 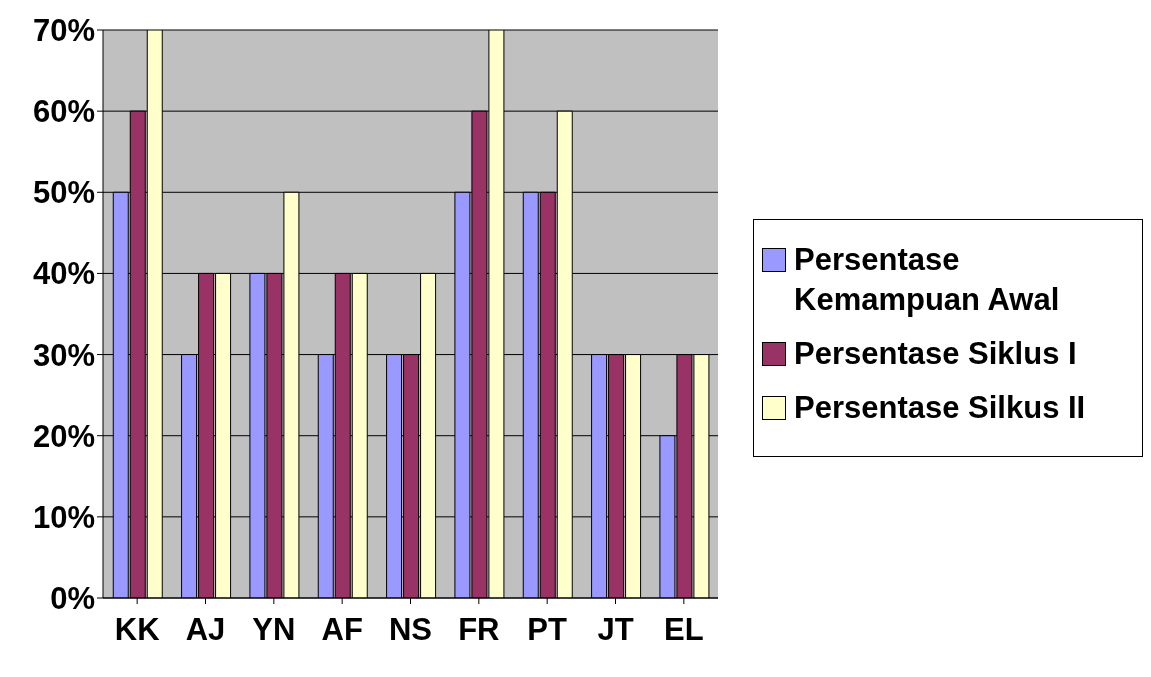 I want to click on x-tick-label: YN, so click(x=274, y=630).